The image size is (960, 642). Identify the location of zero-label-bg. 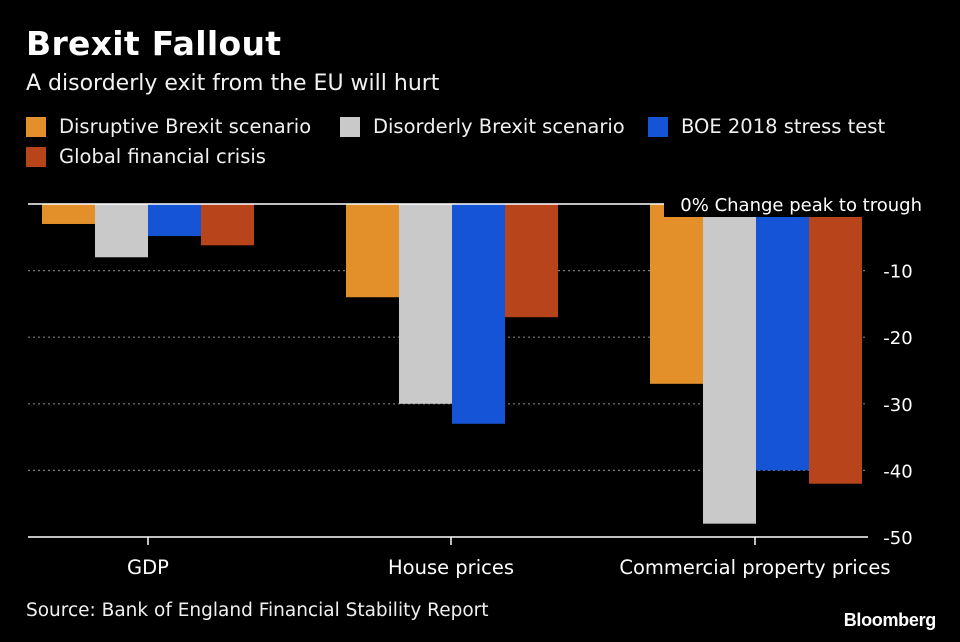
(795, 204).